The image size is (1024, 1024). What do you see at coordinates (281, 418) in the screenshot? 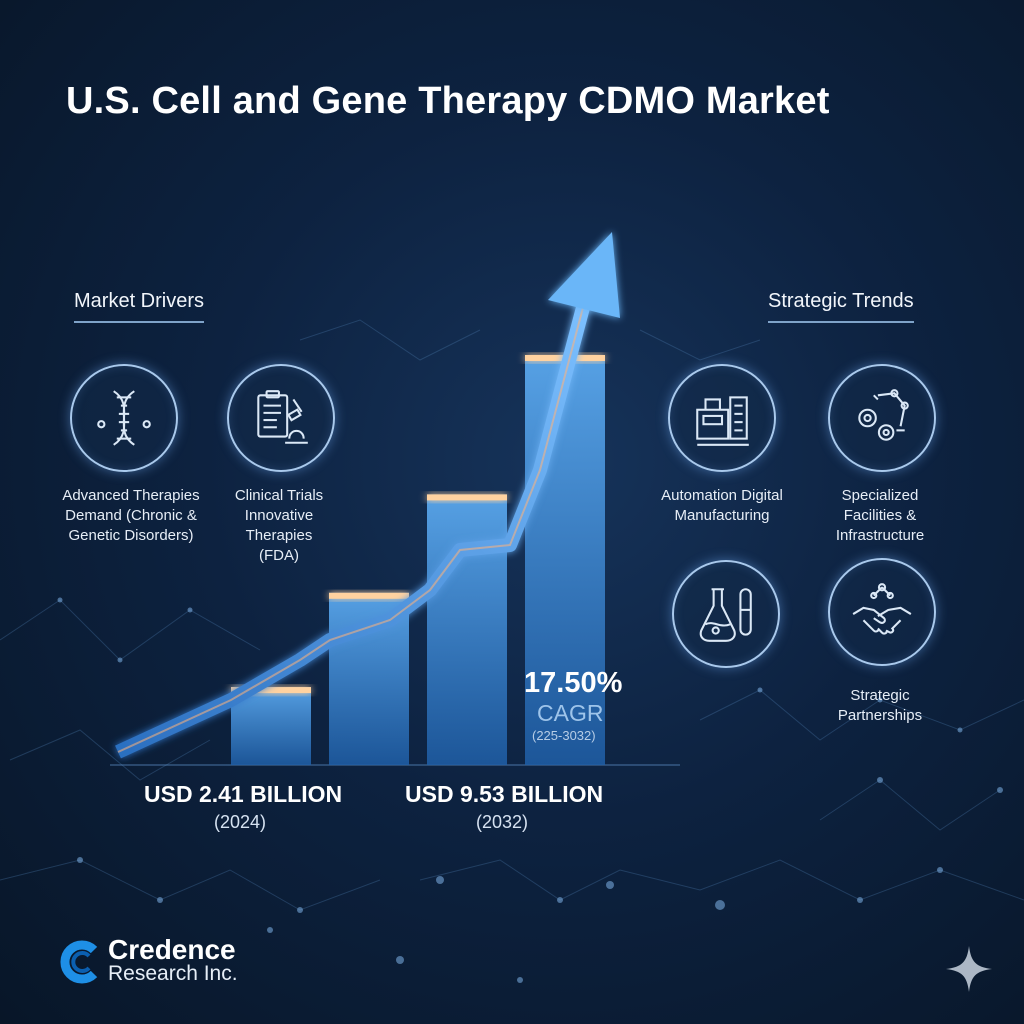
I see `clipboard-microscope-icon` at bounding box center [281, 418].